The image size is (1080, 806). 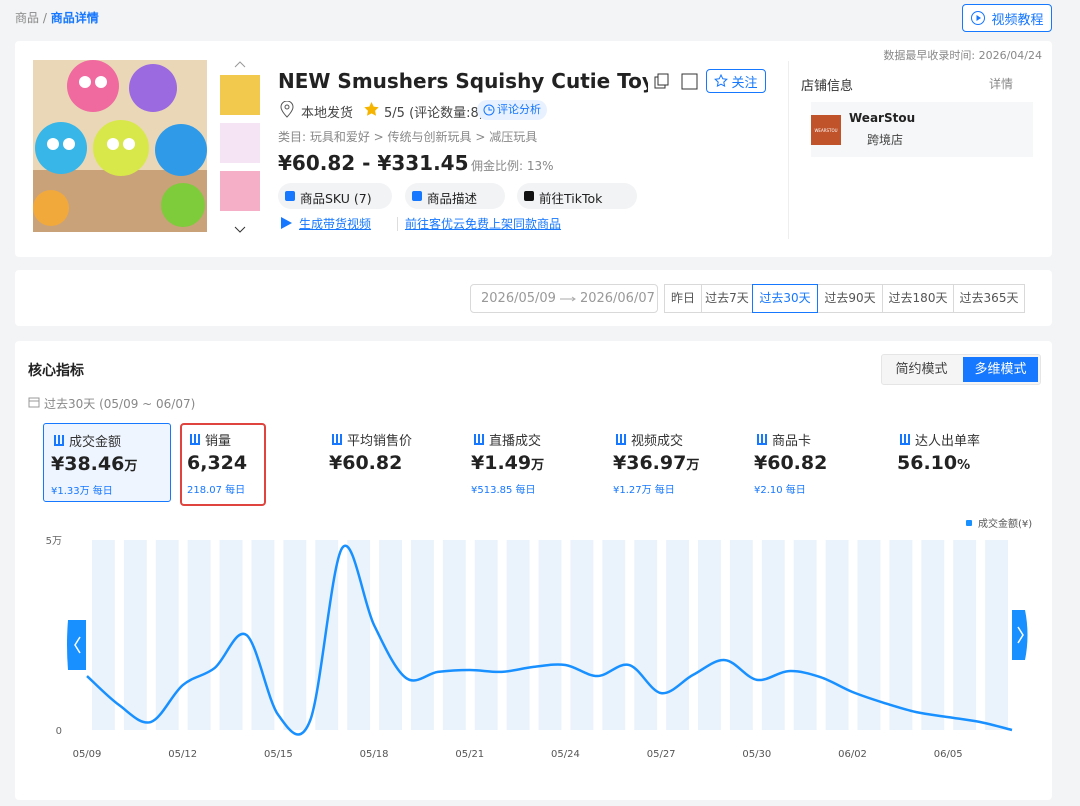 What do you see at coordinates (571, 198) in the screenshot?
I see `action-text: 前往TikTok` at bounding box center [571, 198].